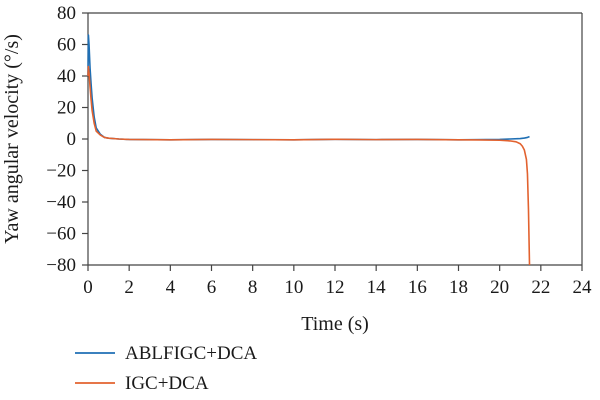 The height and width of the screenshot is (400, 600). What do you see at coordinates (293, 287) in the screenshot?
I see `x-tick-label: 10` at bounding box center [293, 287].